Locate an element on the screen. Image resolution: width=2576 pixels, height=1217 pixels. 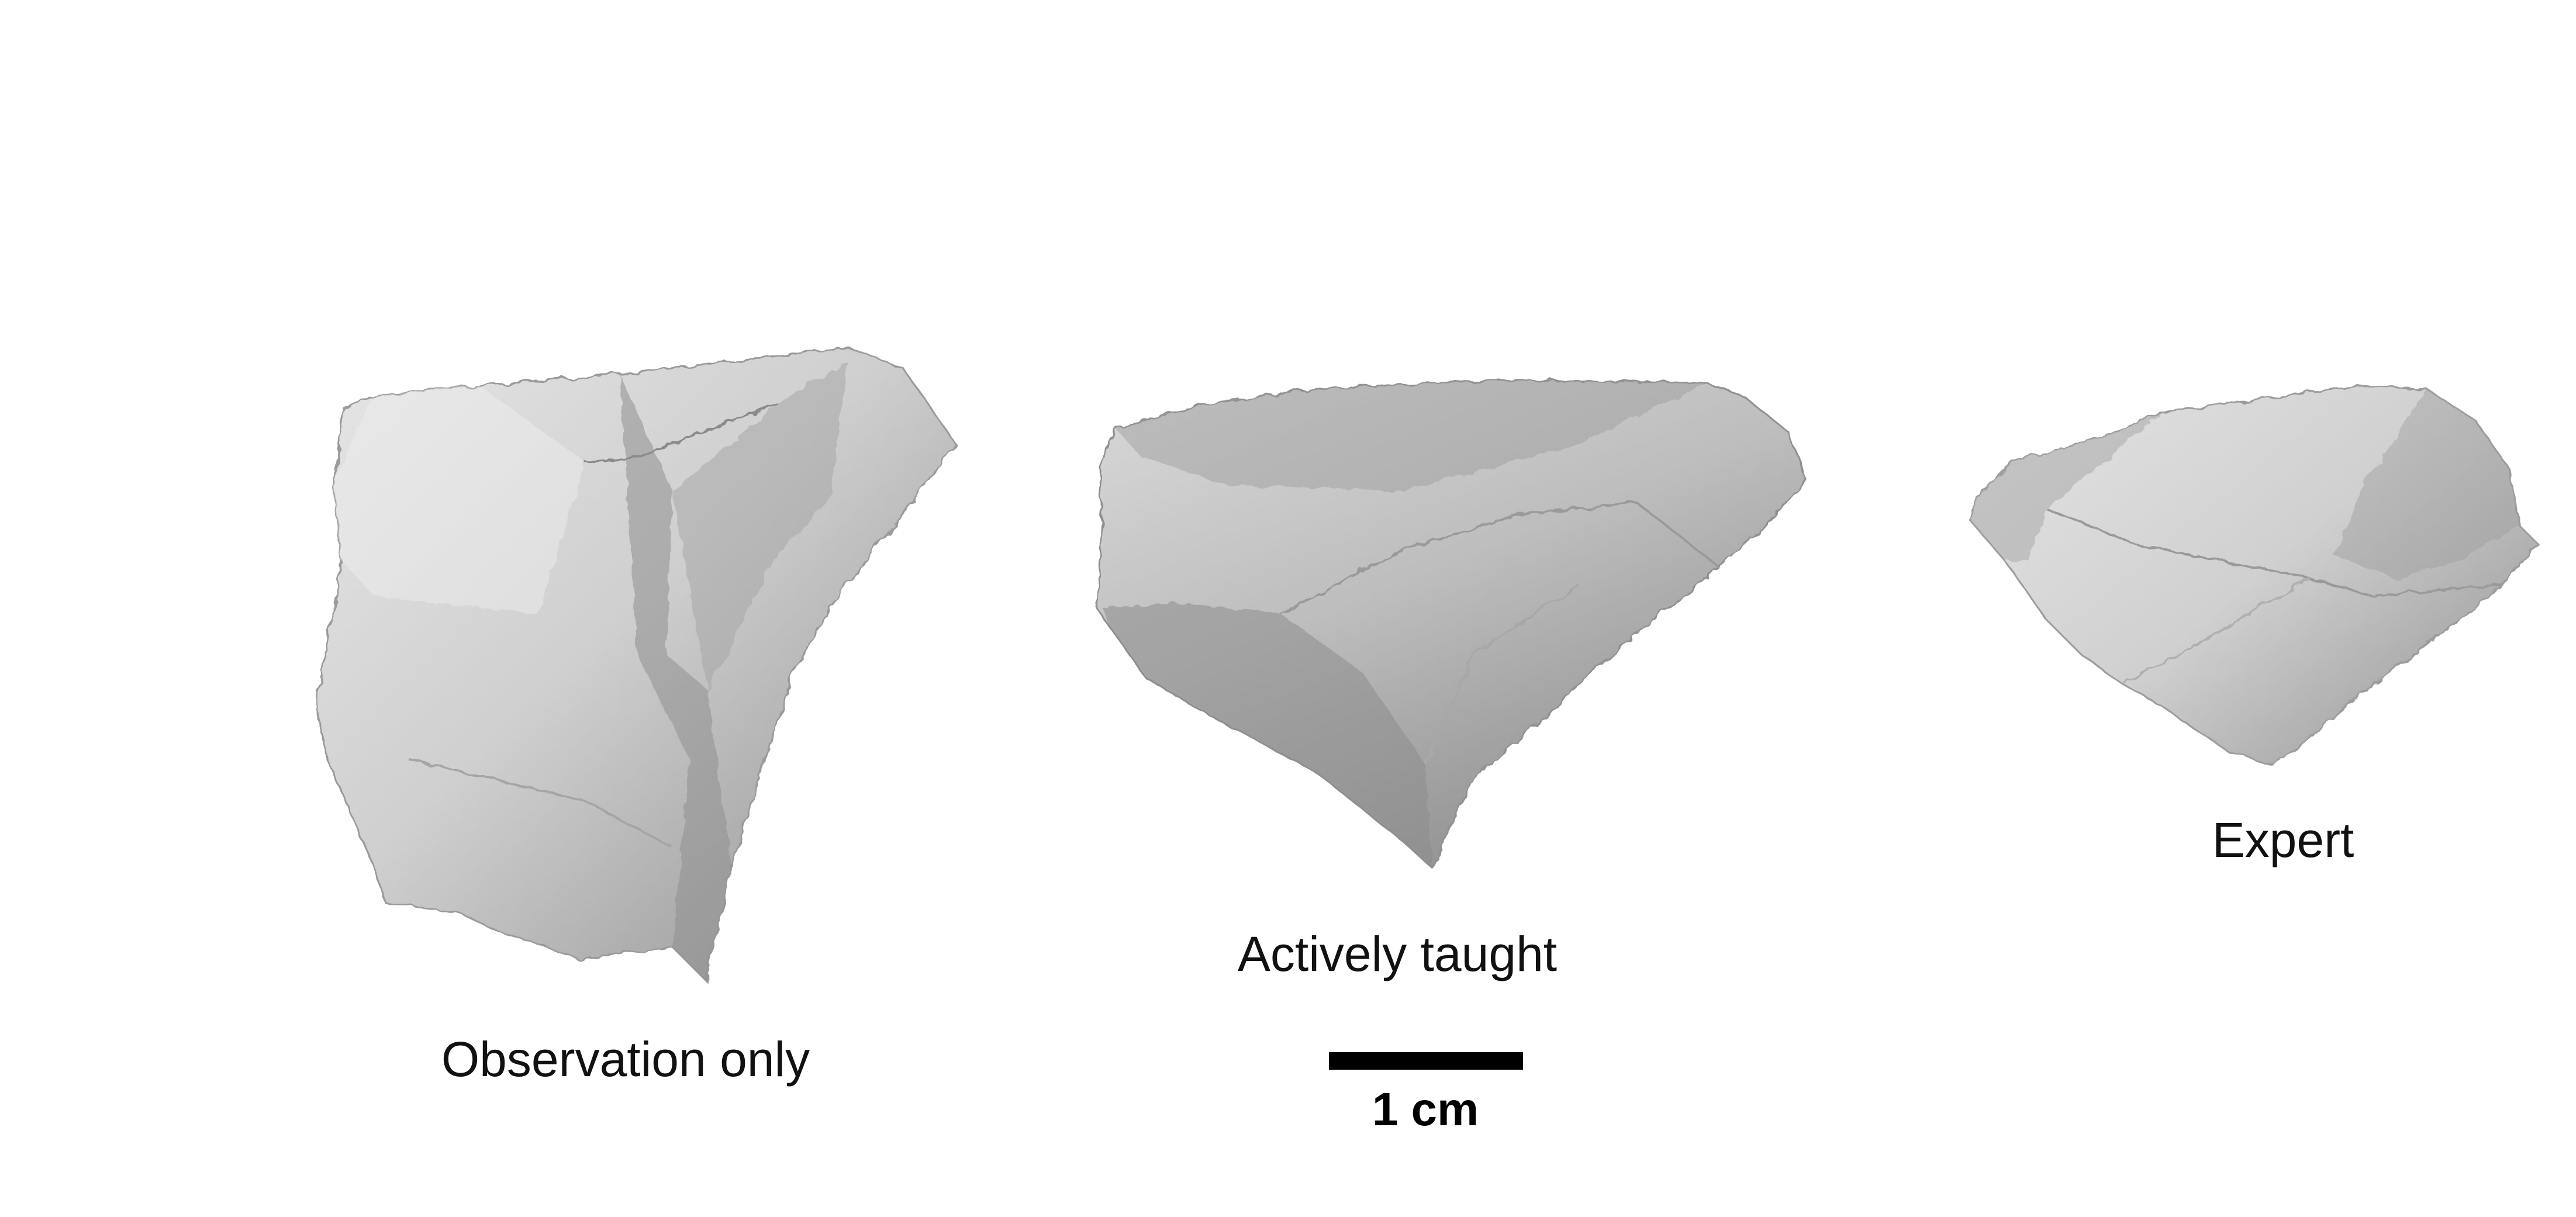
specimen-label-expert: Expert is located at coordinates (2283, 840).